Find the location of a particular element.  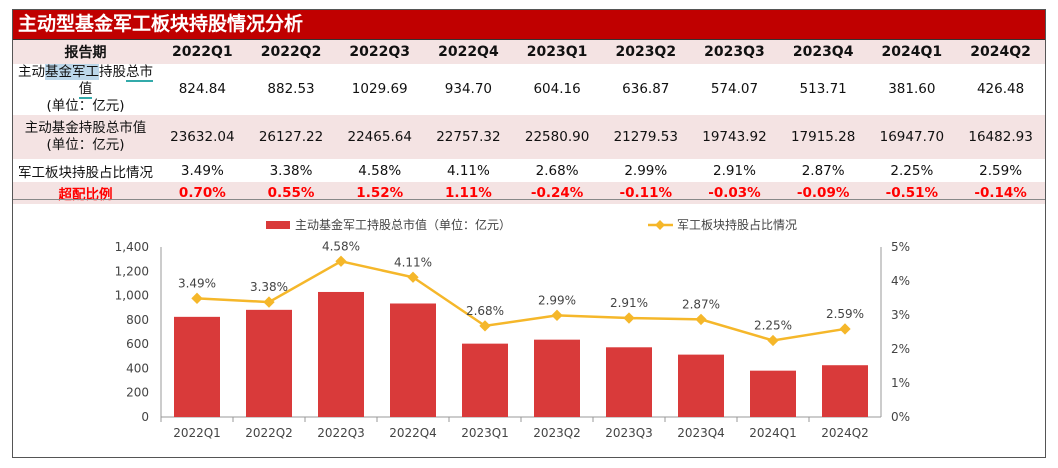

table-cell: 22757.32 is located at coordinates (468, 137).